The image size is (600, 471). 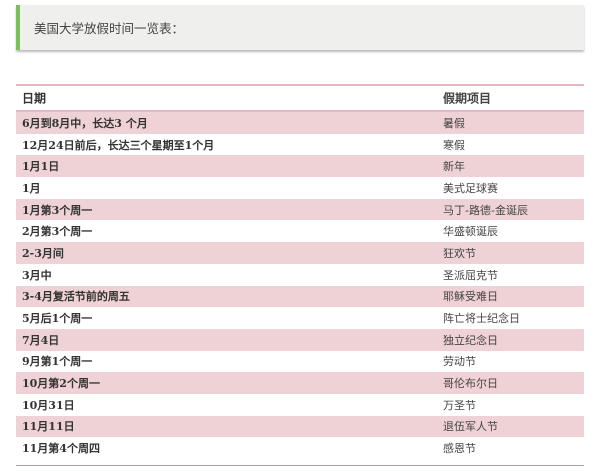 I want to click on cell-holiday: 感恩节, so click(x=459, y=449).